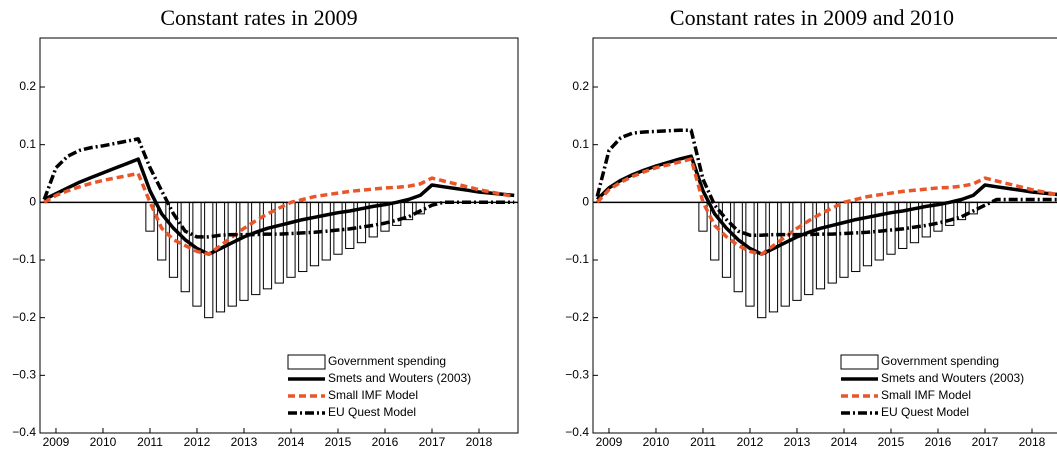  I want to click on chart-title: Constant rates in 2009, so click(258, 17).